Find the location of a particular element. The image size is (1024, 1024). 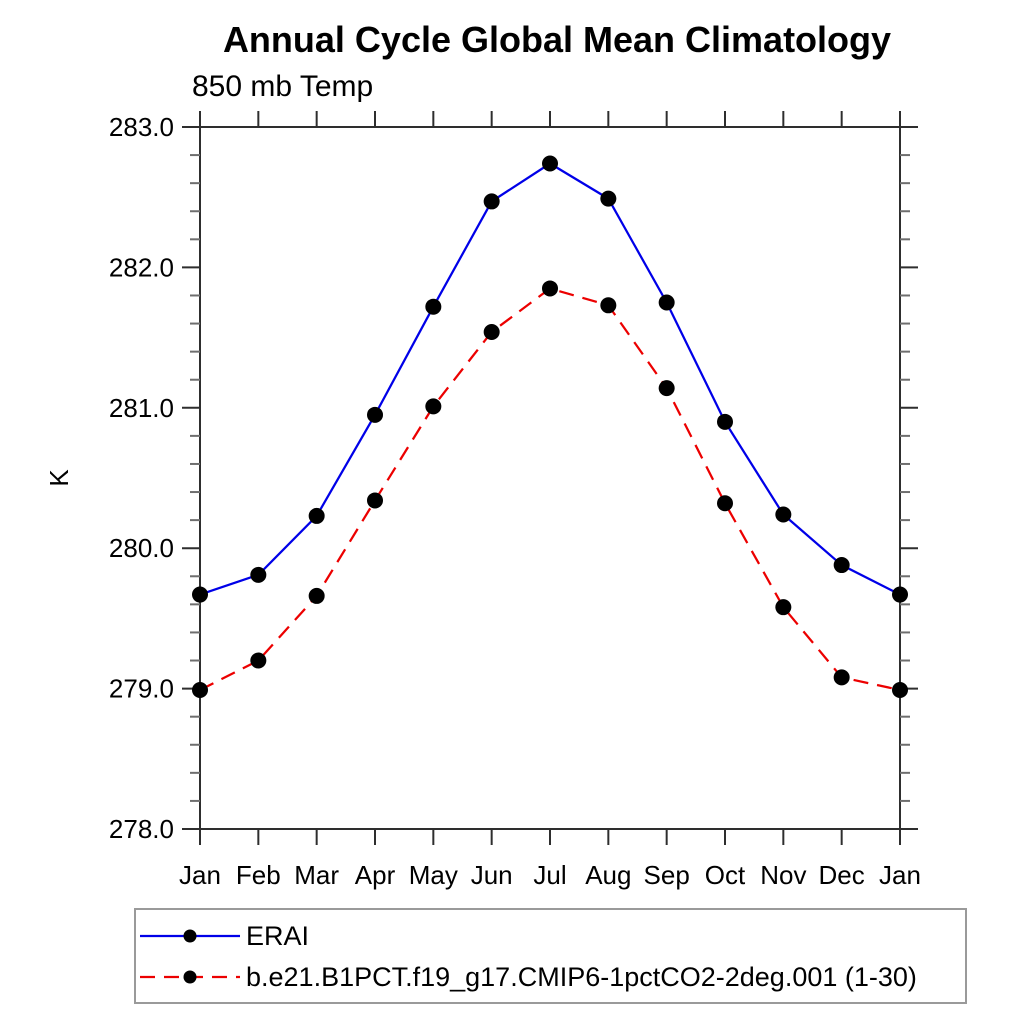

y-tick-label: 282.0 is located at coordinates (141, 267).